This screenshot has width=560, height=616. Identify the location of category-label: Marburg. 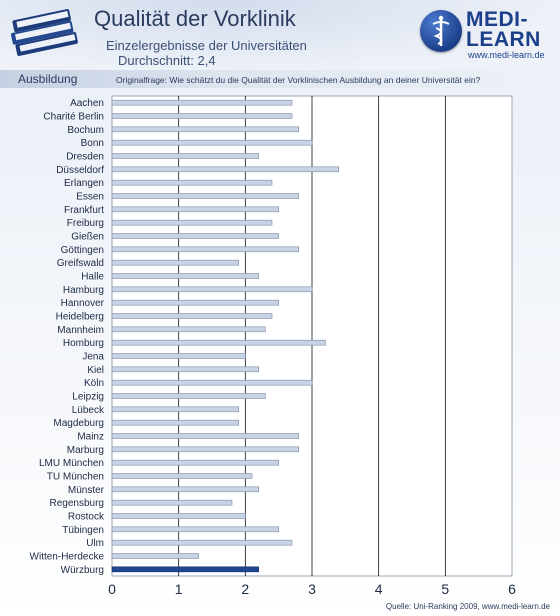
(85, 450).